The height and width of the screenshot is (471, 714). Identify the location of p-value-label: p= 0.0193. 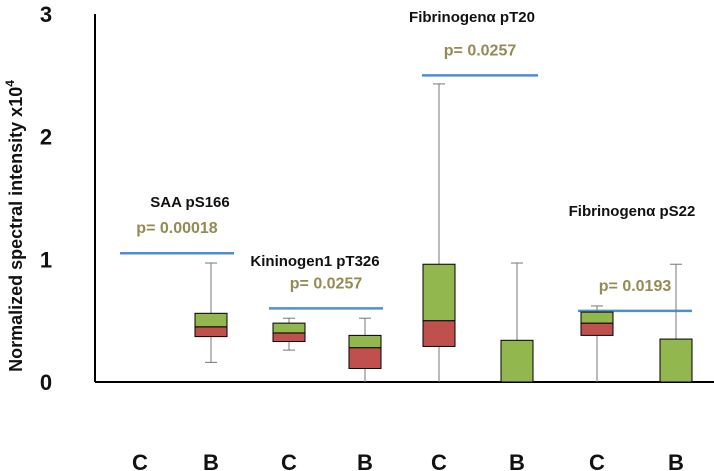
(635, 286).